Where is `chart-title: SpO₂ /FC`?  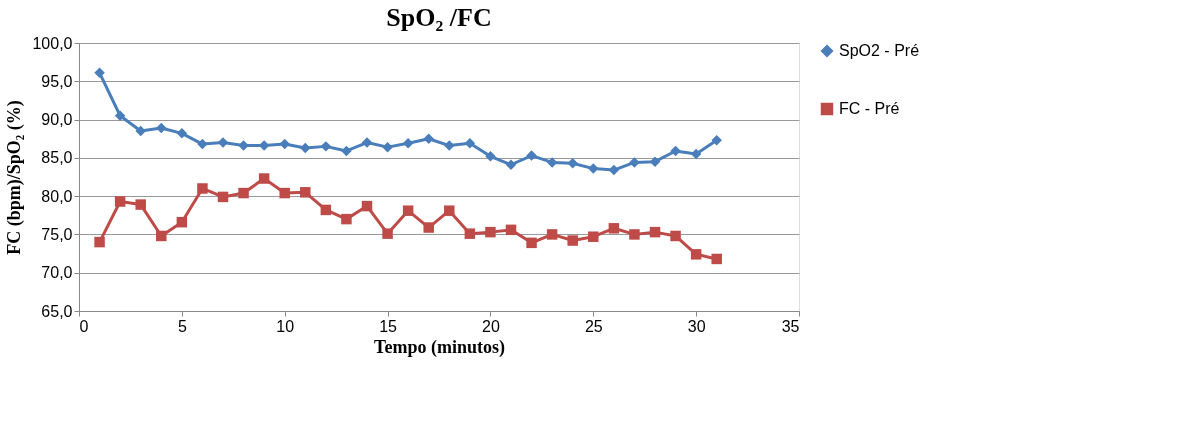 chart-title: SpO₂ /FC is located at coordinates (439, 17).